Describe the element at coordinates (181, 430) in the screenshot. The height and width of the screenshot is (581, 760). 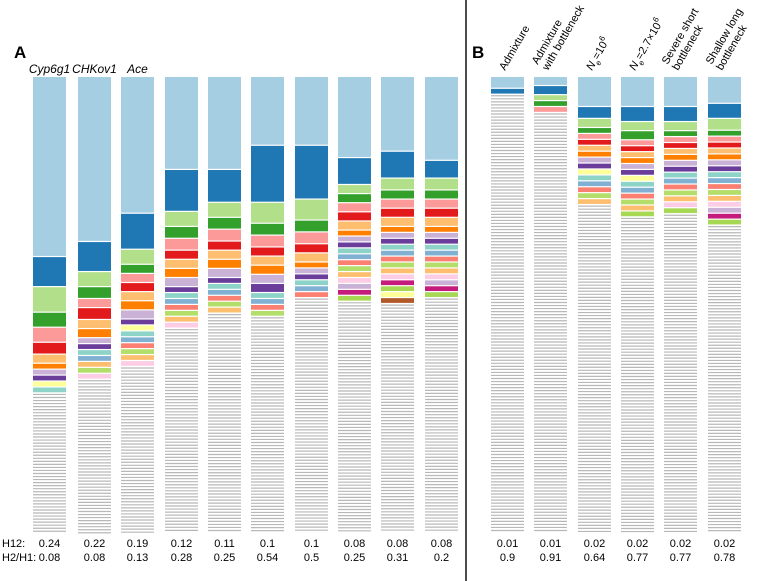
I see `panel-a-bar-4-singletons` at that location.